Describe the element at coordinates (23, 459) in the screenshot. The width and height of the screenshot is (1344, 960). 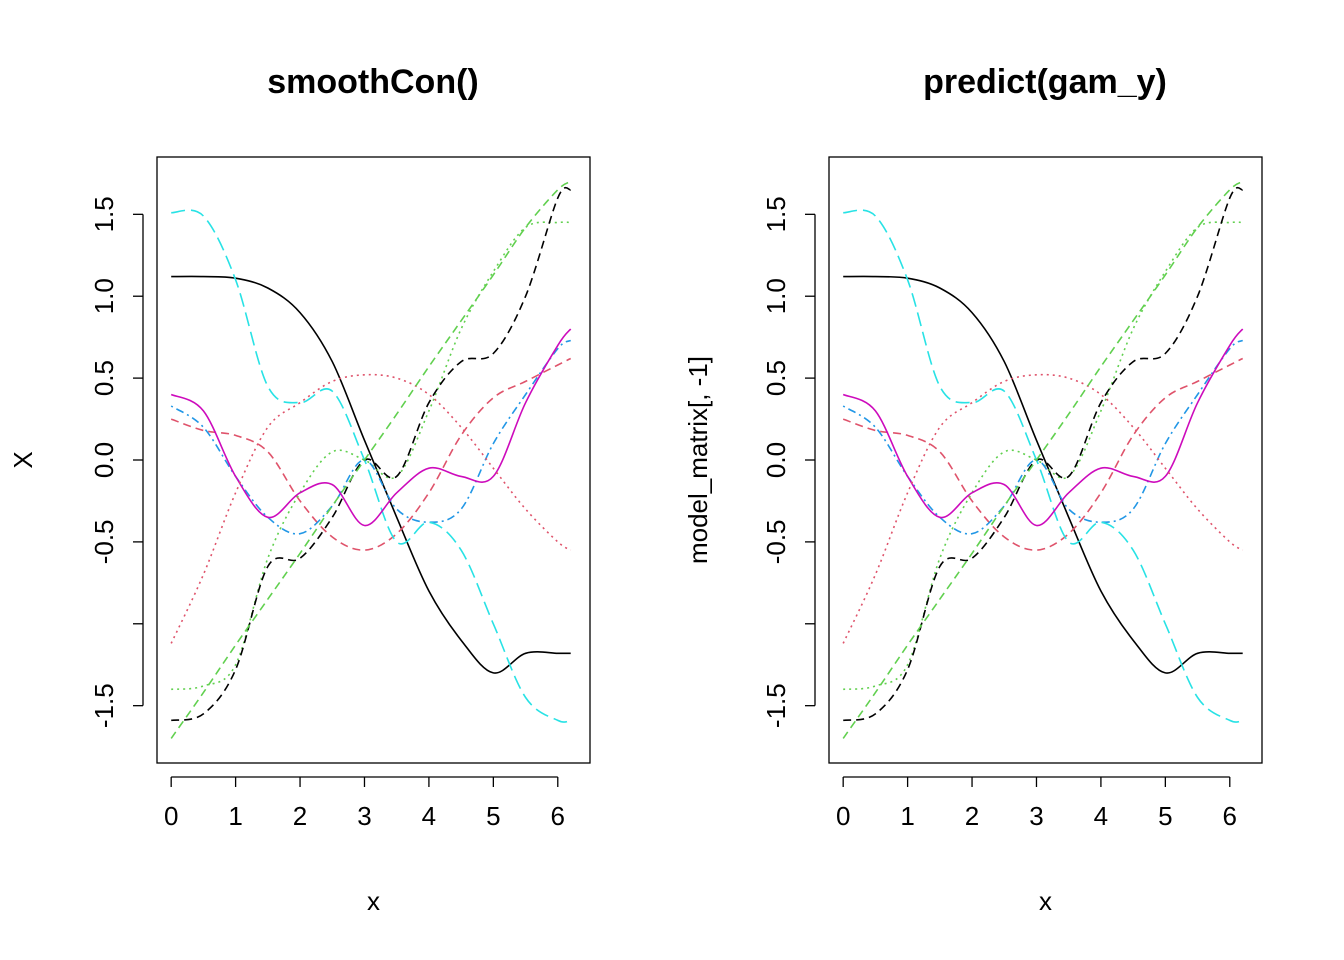
I see `y-axis-label: X` at that location.